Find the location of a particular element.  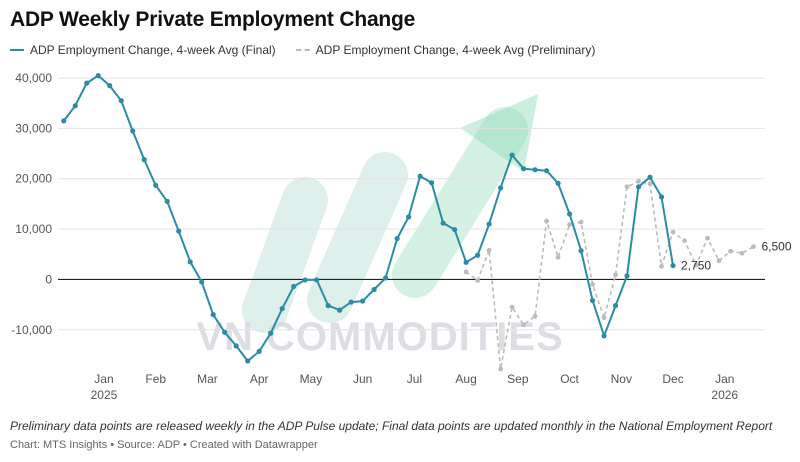

legend-swatch-preliminary is located at coordinates (302, 50).